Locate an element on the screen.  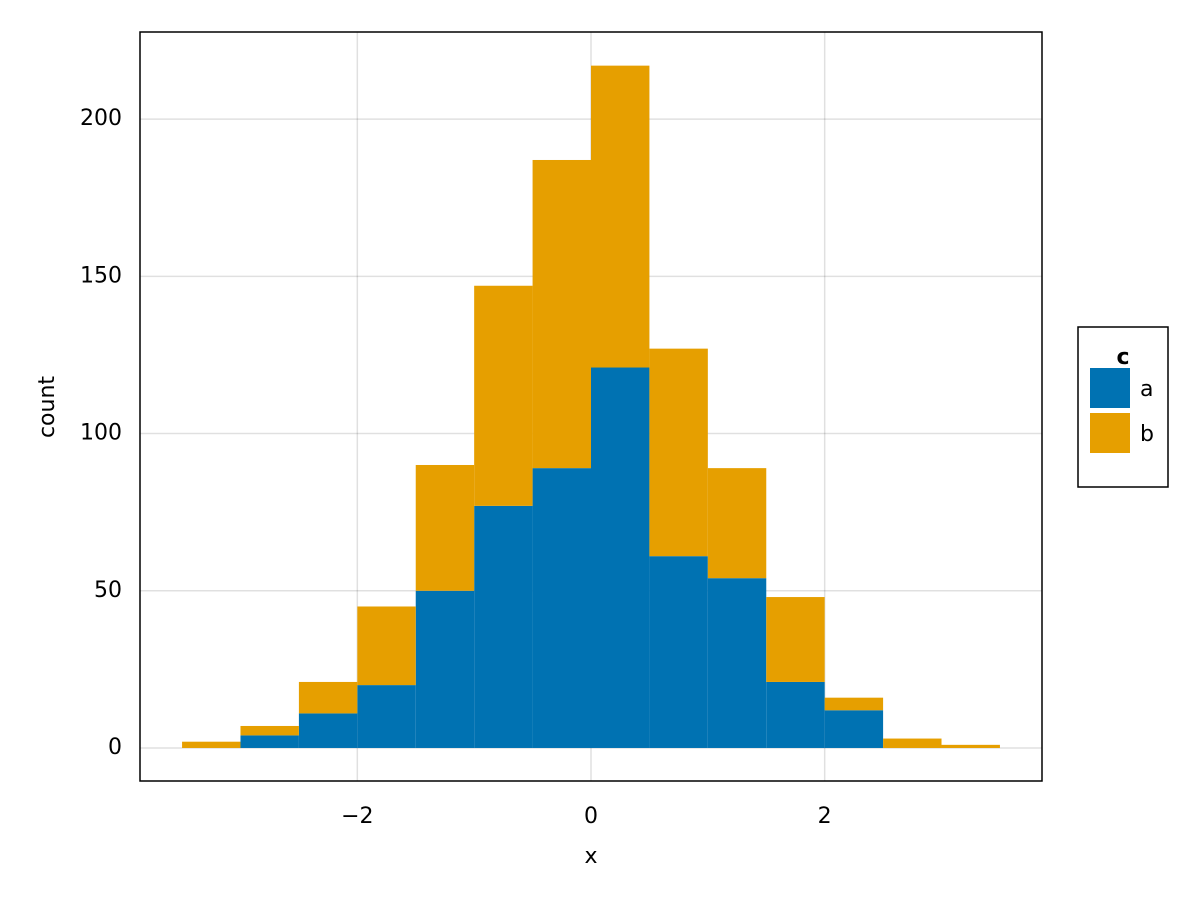
legend-label: a is located at coordinates (1146, 389).